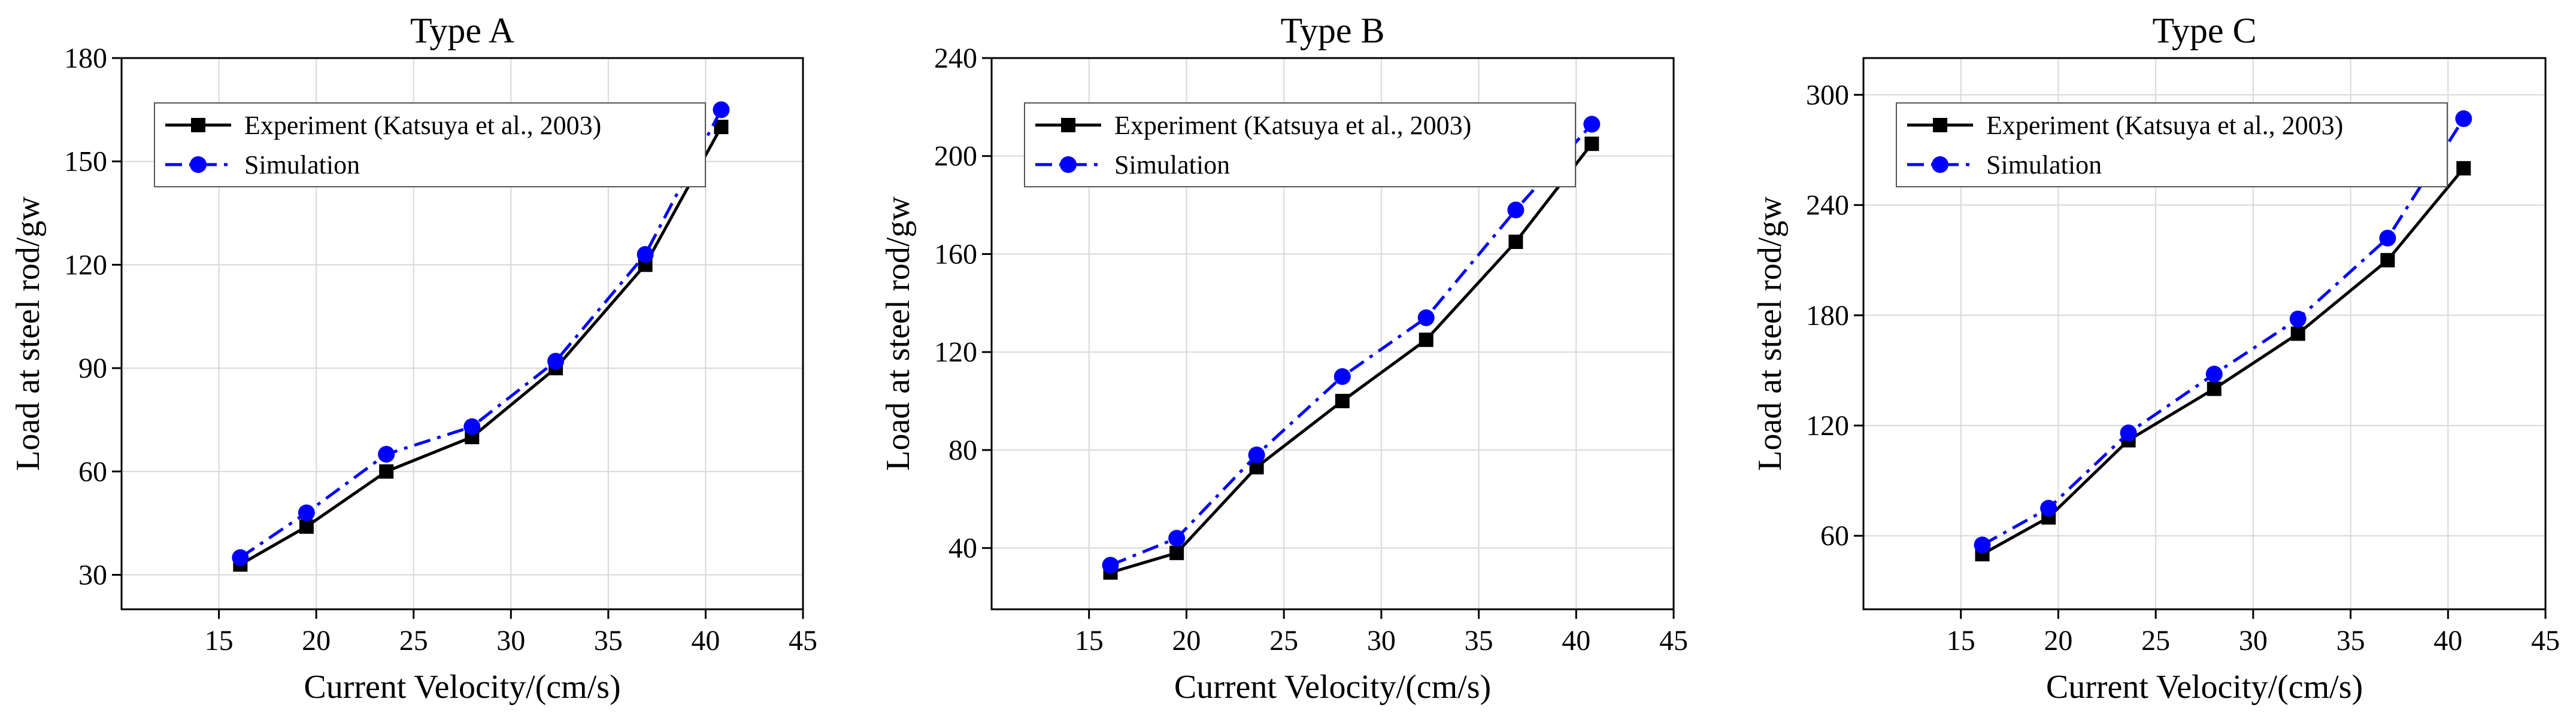  What do you see at coordinates (92, 368) in the screenshot?
I see `y-tick-label: 90` at bounding box center [92, 368].